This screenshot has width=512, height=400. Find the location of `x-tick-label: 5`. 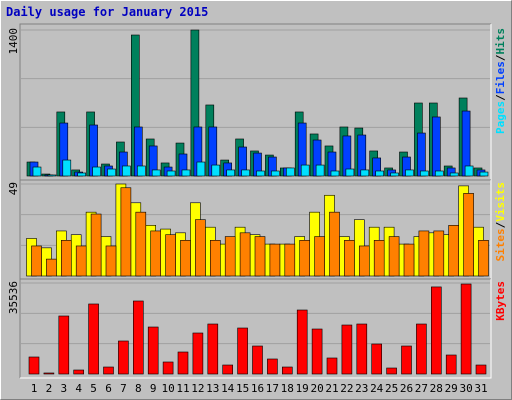

x-tick-label: 5 is located at coordinates (93, 388).